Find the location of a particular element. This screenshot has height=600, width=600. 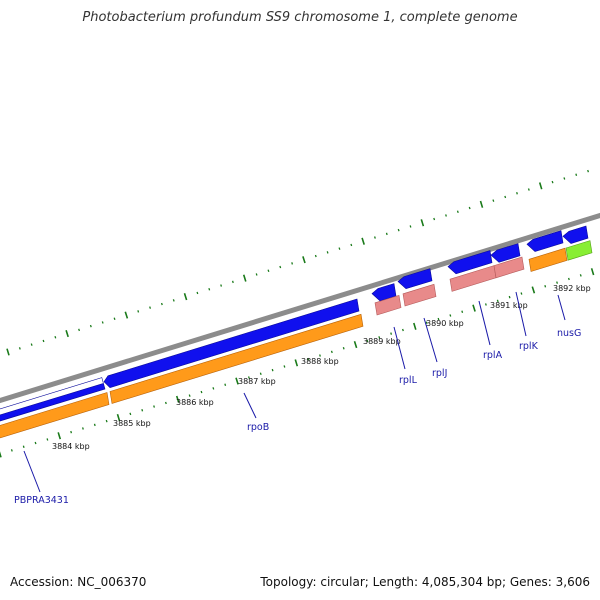

kbp-label-3884: 3884 kbp is located at coordinates (71, 446).